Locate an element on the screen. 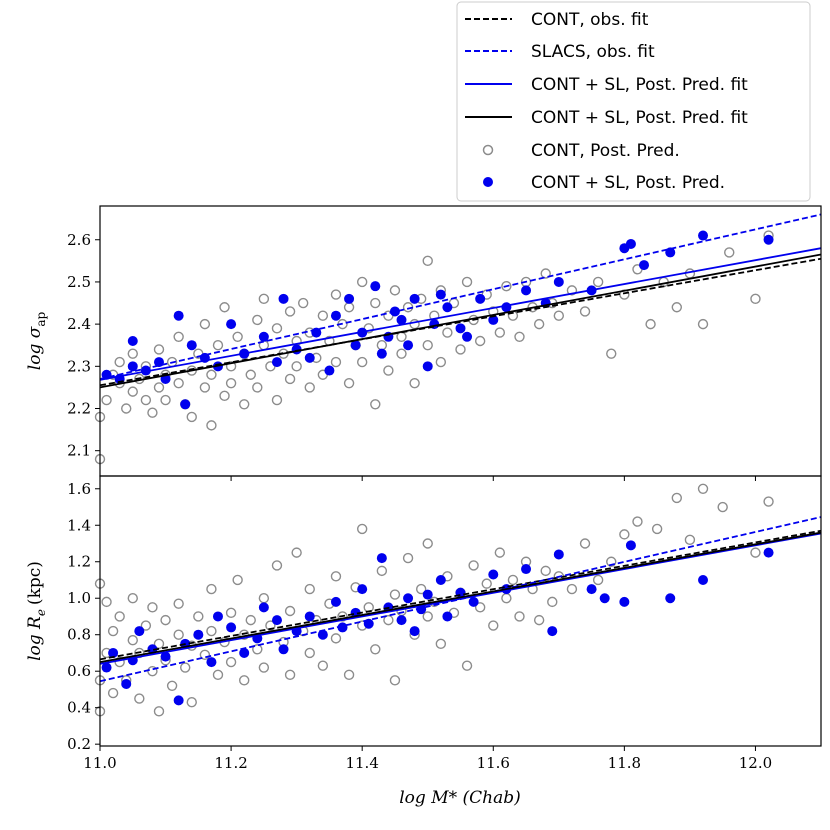 This screenshot has width=830, height=830. radius-y-axis-label-unit: (kpc) is located at coordinates (35, 583).